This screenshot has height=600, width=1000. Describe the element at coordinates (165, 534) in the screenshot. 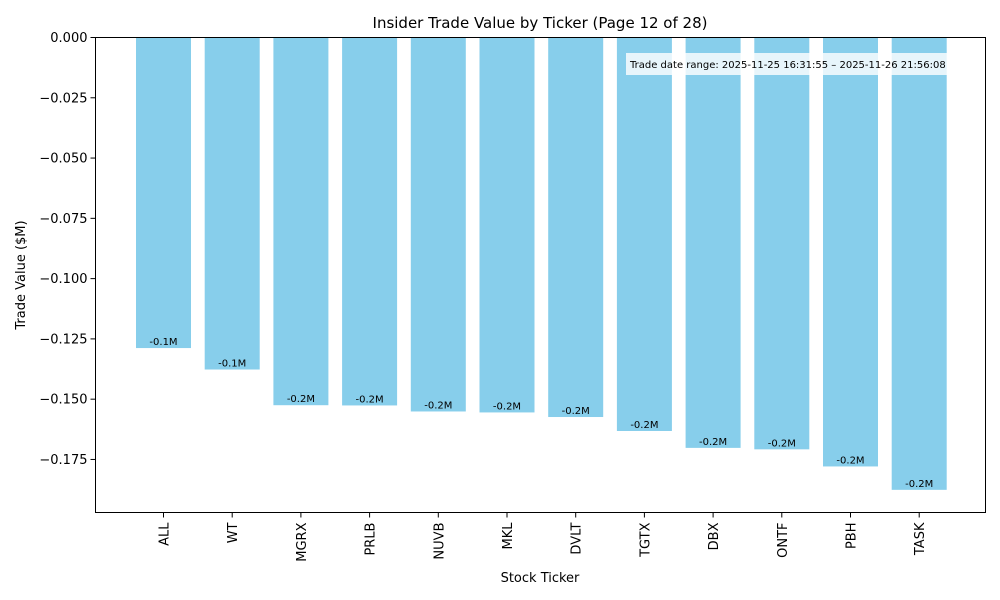

I see `x-tick-label: ALL` at that location.